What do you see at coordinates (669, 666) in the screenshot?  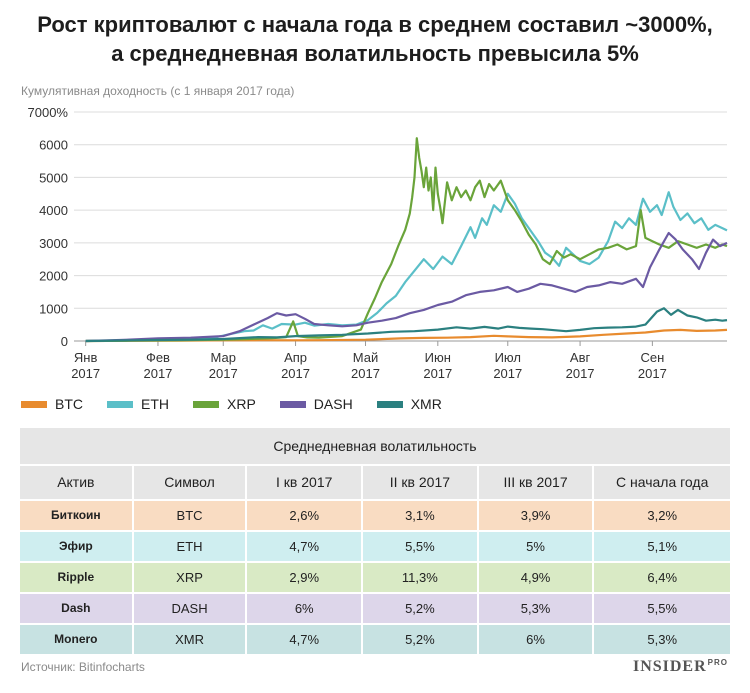 I see `logo-text: INSIDER` at bounding box center [669, 666].